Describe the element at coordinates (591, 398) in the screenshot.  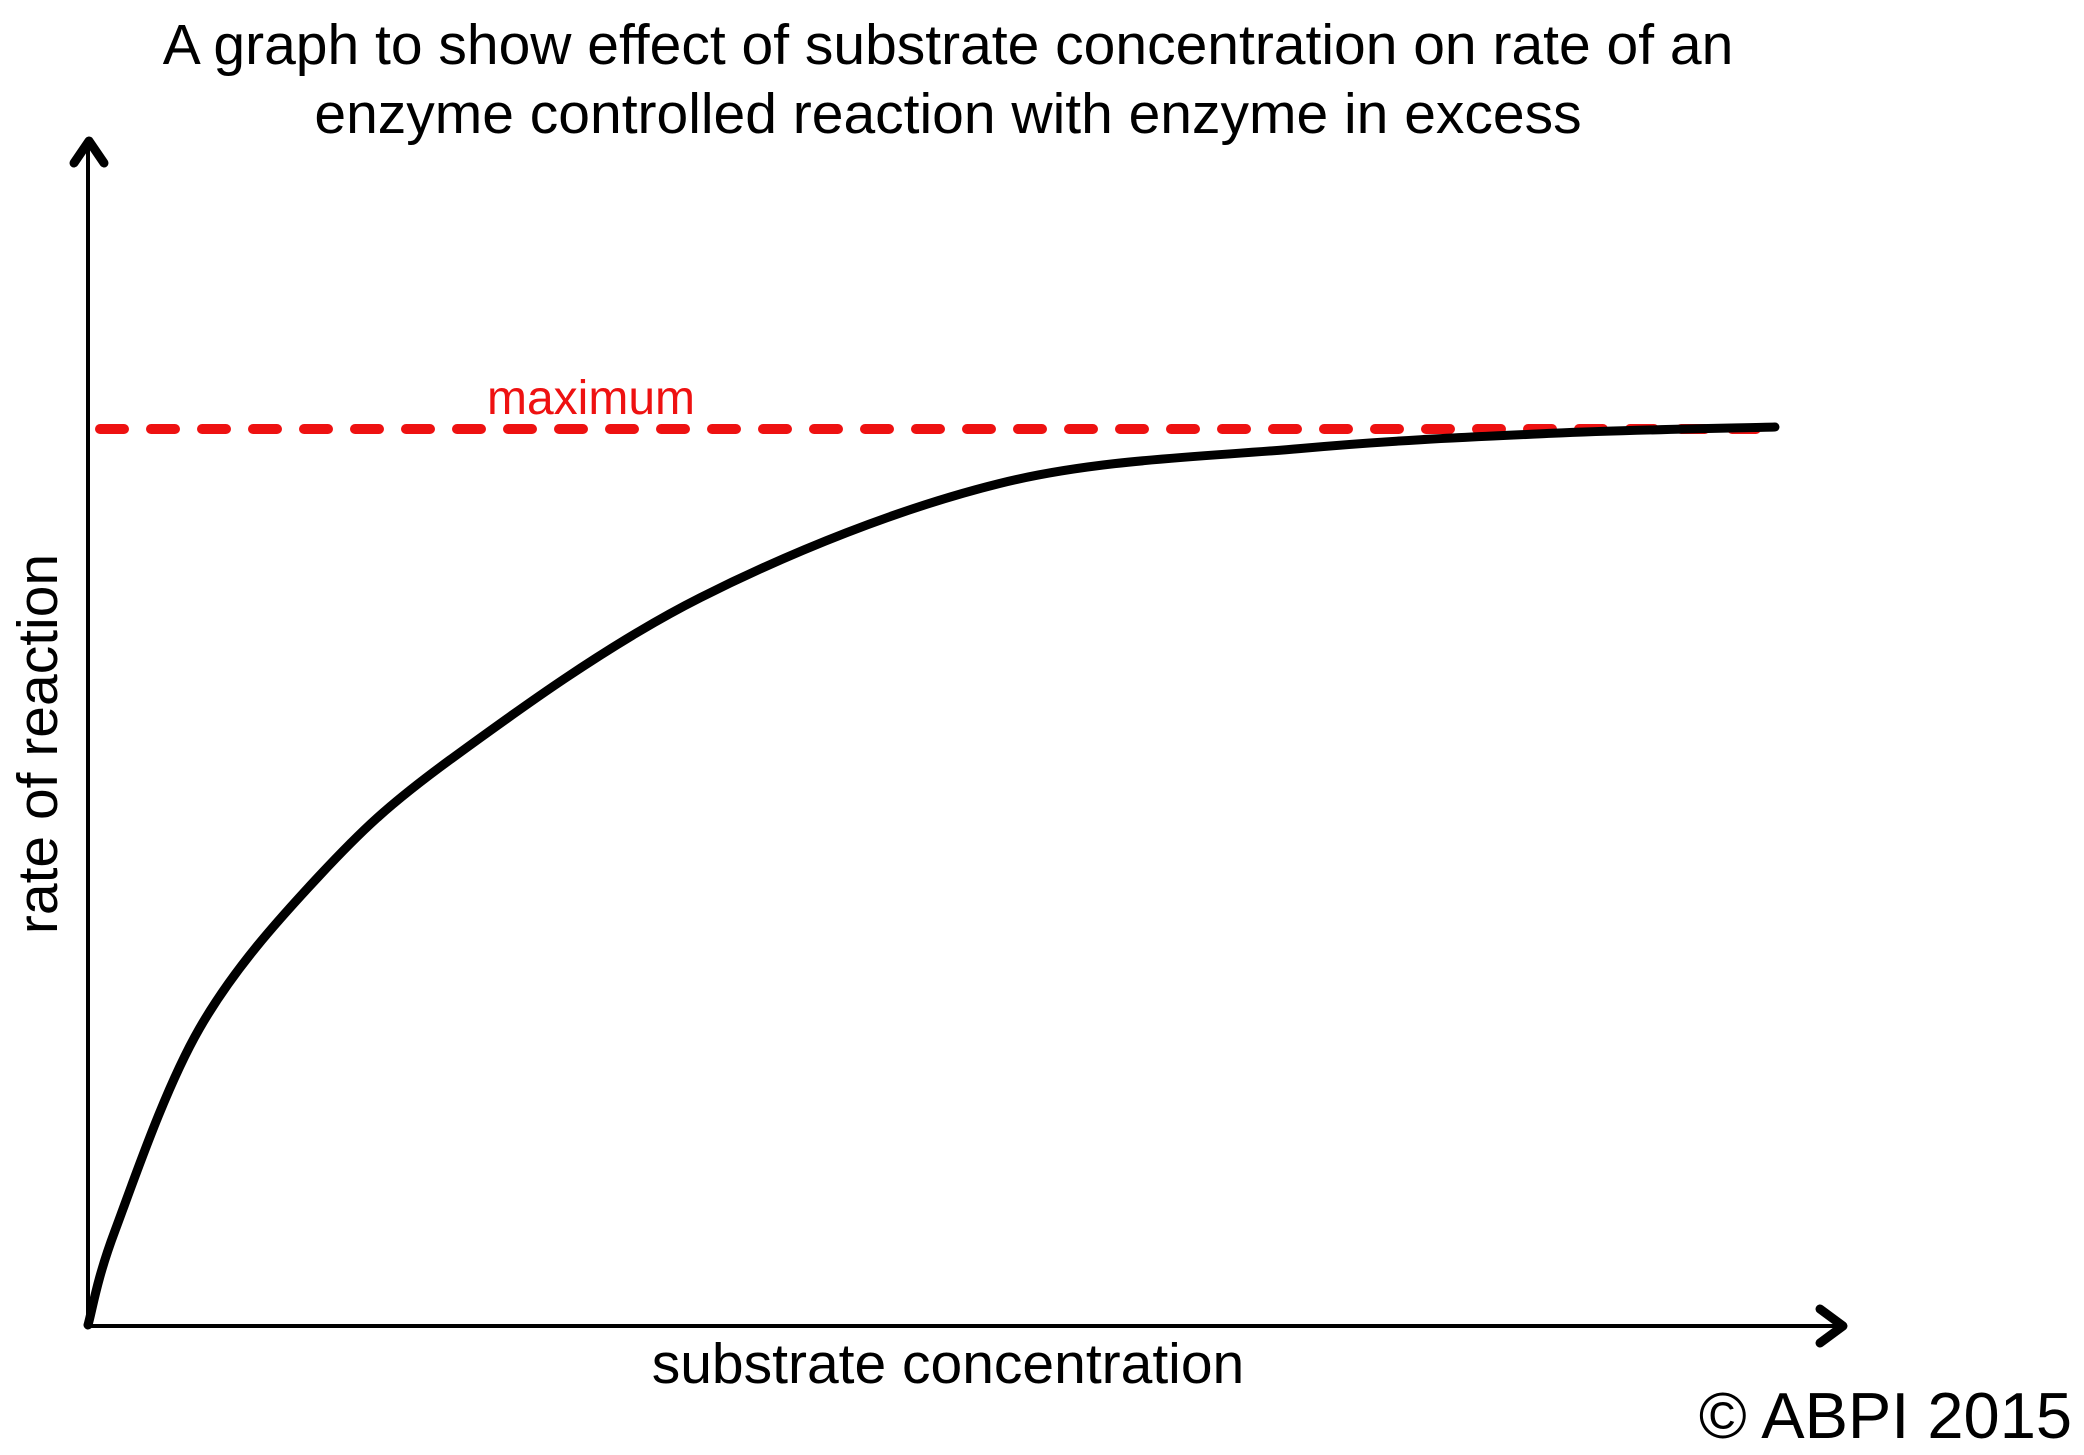
I see `maximum-label: maximum` at that location.